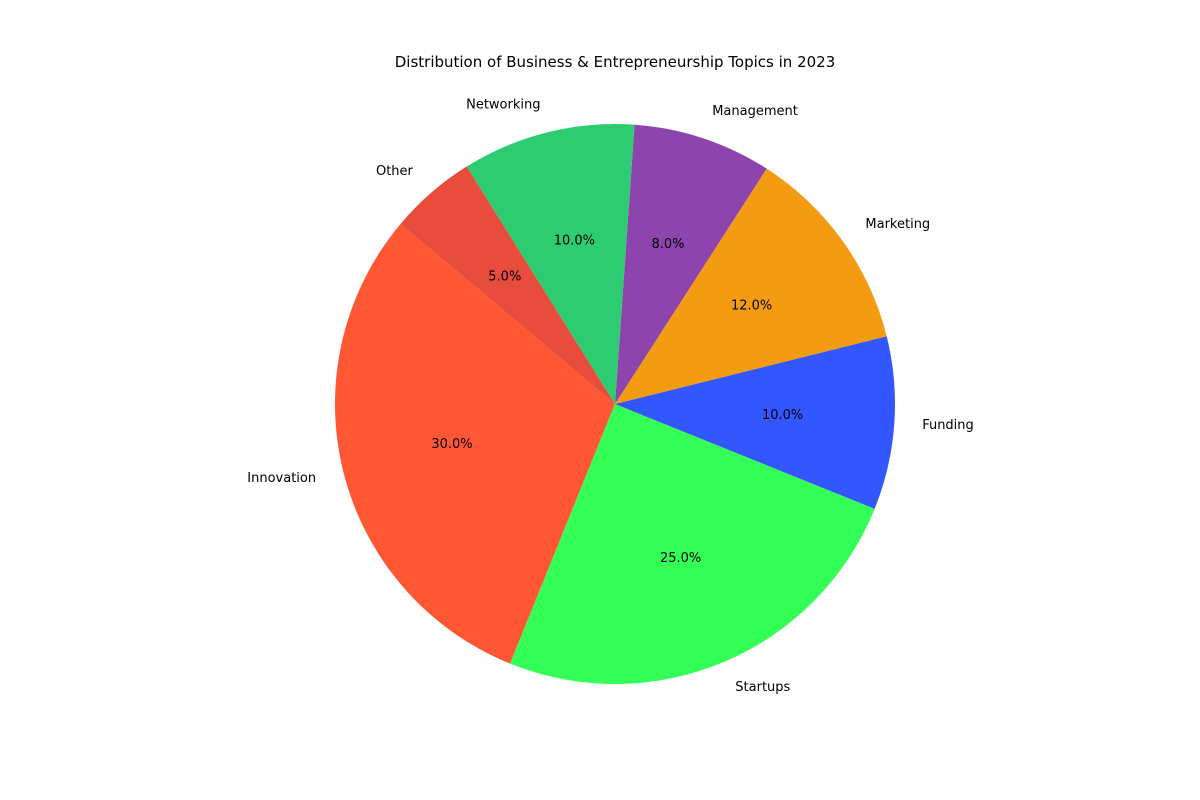  I want to click on percent-labels: 30.0% 25.0% 10.0% 12.0% 8.0% 10.0% 5.0%, so click(617, 400).